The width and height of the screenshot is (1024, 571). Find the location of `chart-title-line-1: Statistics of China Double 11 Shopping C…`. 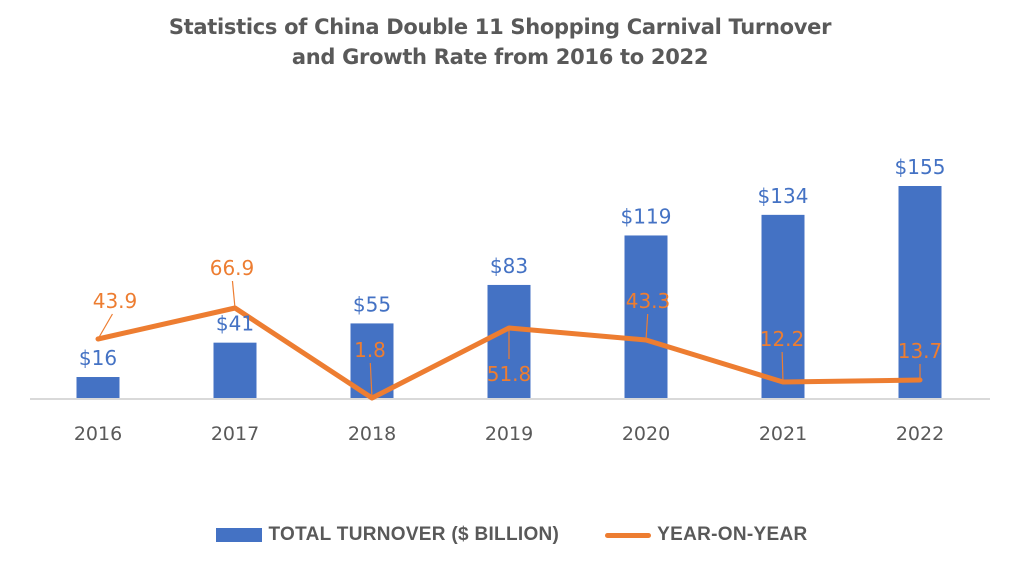

chart-title-line-1: Statistics of China Double 11 Shopping C… is located at coordinates (500, 27).